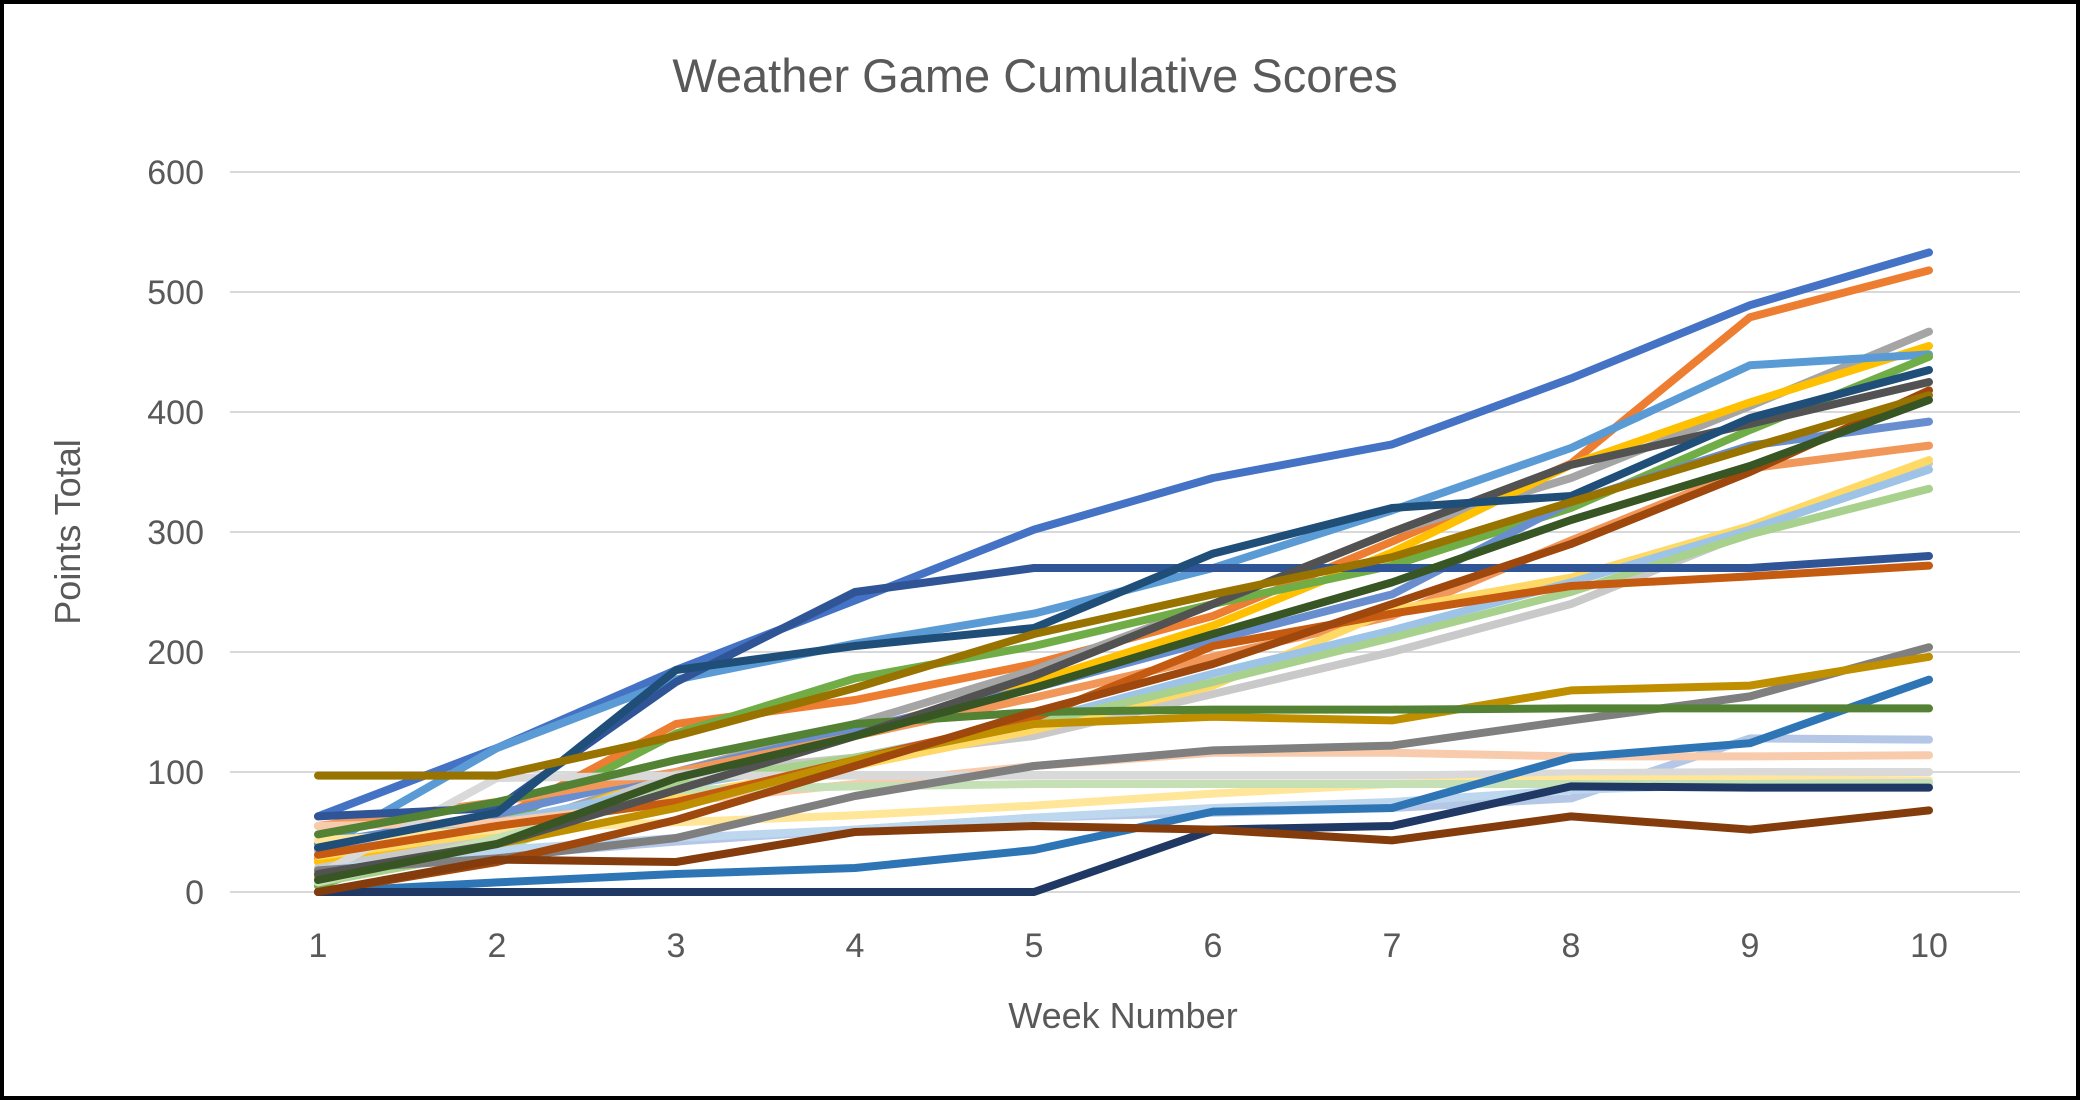  Describe the element at coordinates (1392, 946) in the screenshot. I see `x-tick-label: 7` at that location.